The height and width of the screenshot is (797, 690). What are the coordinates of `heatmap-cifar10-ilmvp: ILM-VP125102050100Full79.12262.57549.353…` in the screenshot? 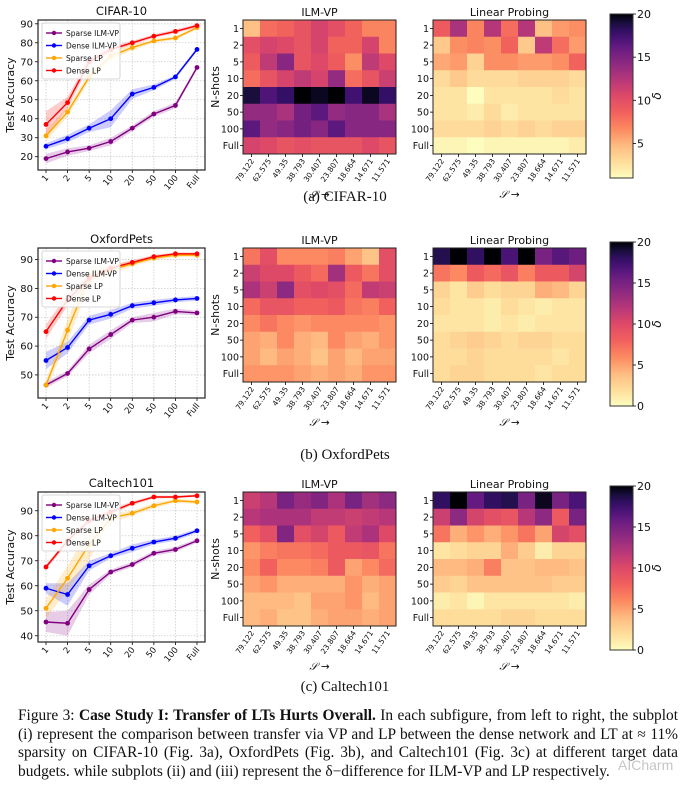 It's located at (303, 103).